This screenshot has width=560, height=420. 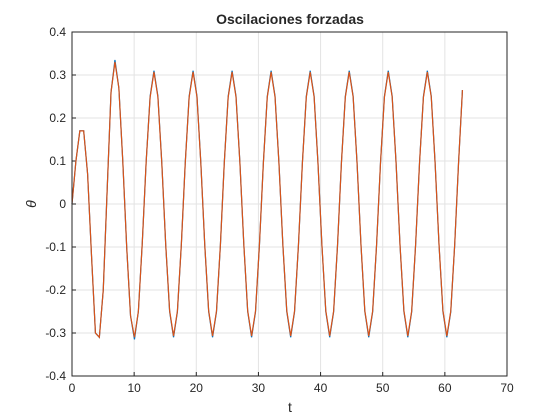 I want to click on y-tick-label: -0.4, so click(x=55, y=376).